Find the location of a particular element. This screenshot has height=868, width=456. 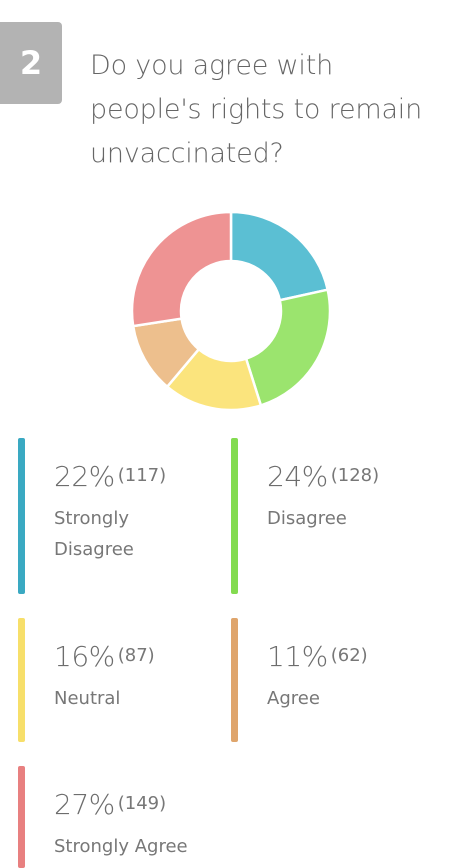

legend-count: (62) is located at coordinates (349, 655).